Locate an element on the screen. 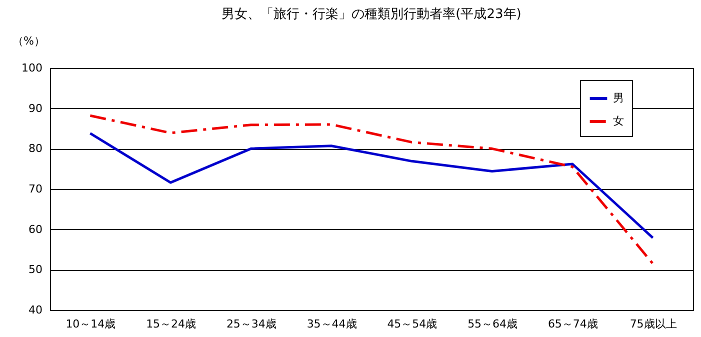 This screenshot has width=701, height=337. chart-title: 男女、「旅行・行楽」の種類別行動者率(平成23年) is located at coordinates (372, 14).